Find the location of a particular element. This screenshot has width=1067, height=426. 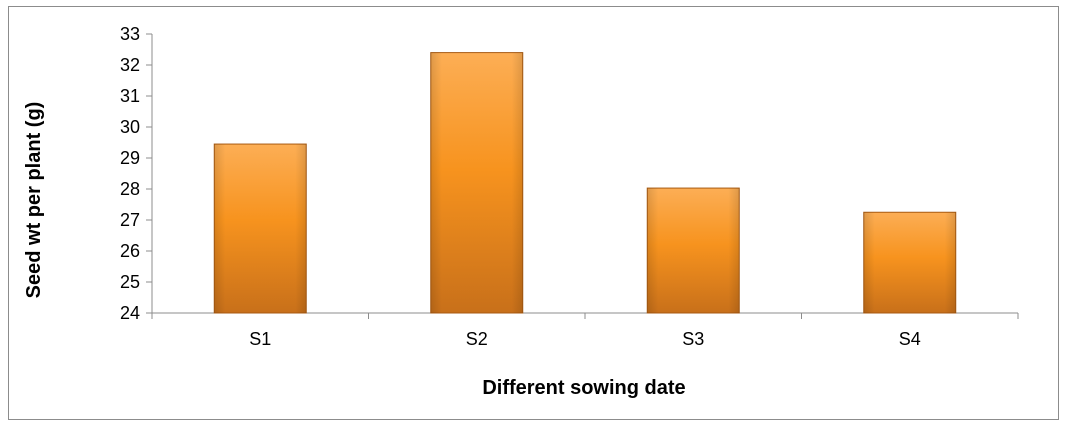

bar-s3 is located at coordinates (693, 250).